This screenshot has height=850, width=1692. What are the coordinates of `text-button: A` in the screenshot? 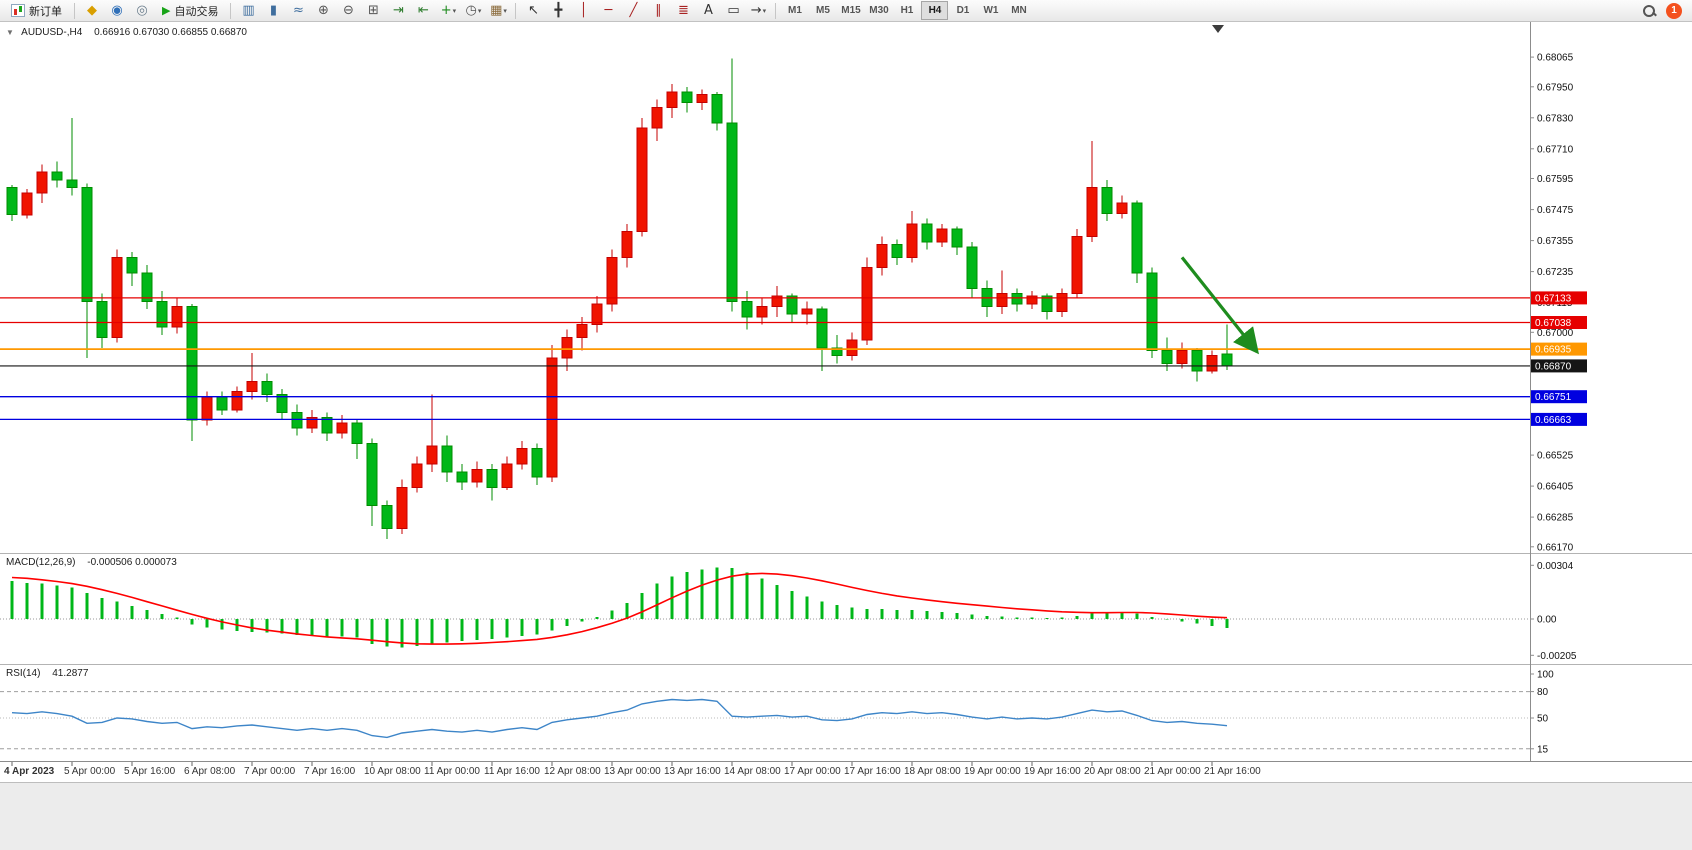 It's located at (708, 11).